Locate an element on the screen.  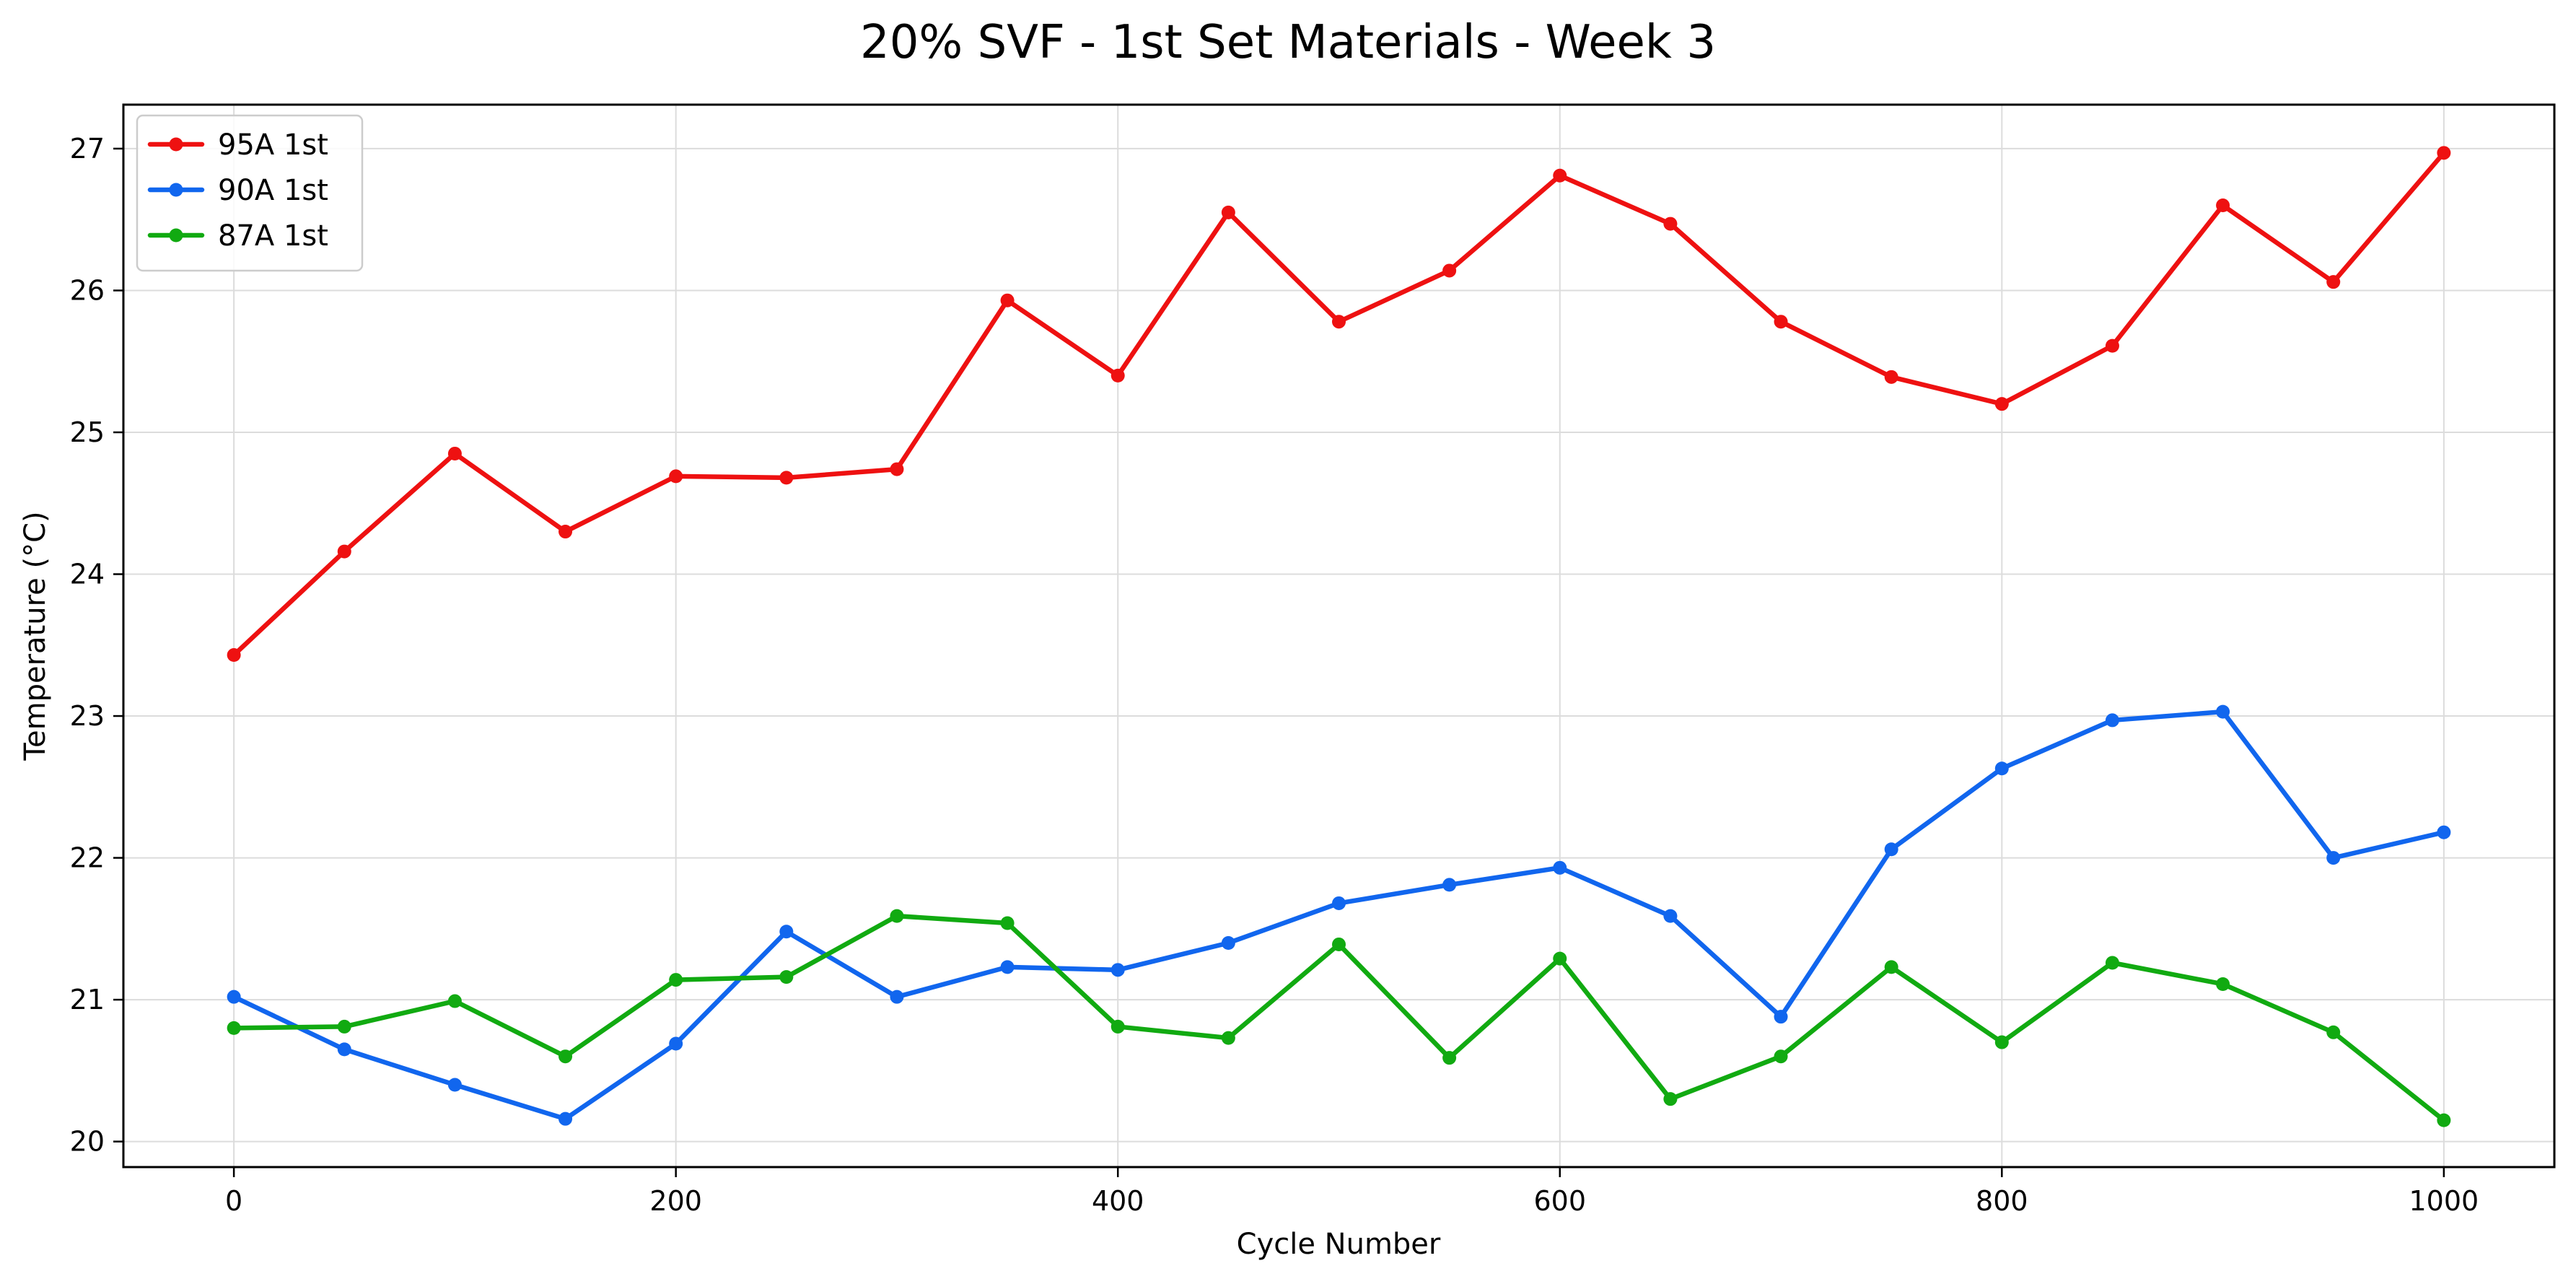
y-tick-label: 23 is located at coordinates (87, 716).